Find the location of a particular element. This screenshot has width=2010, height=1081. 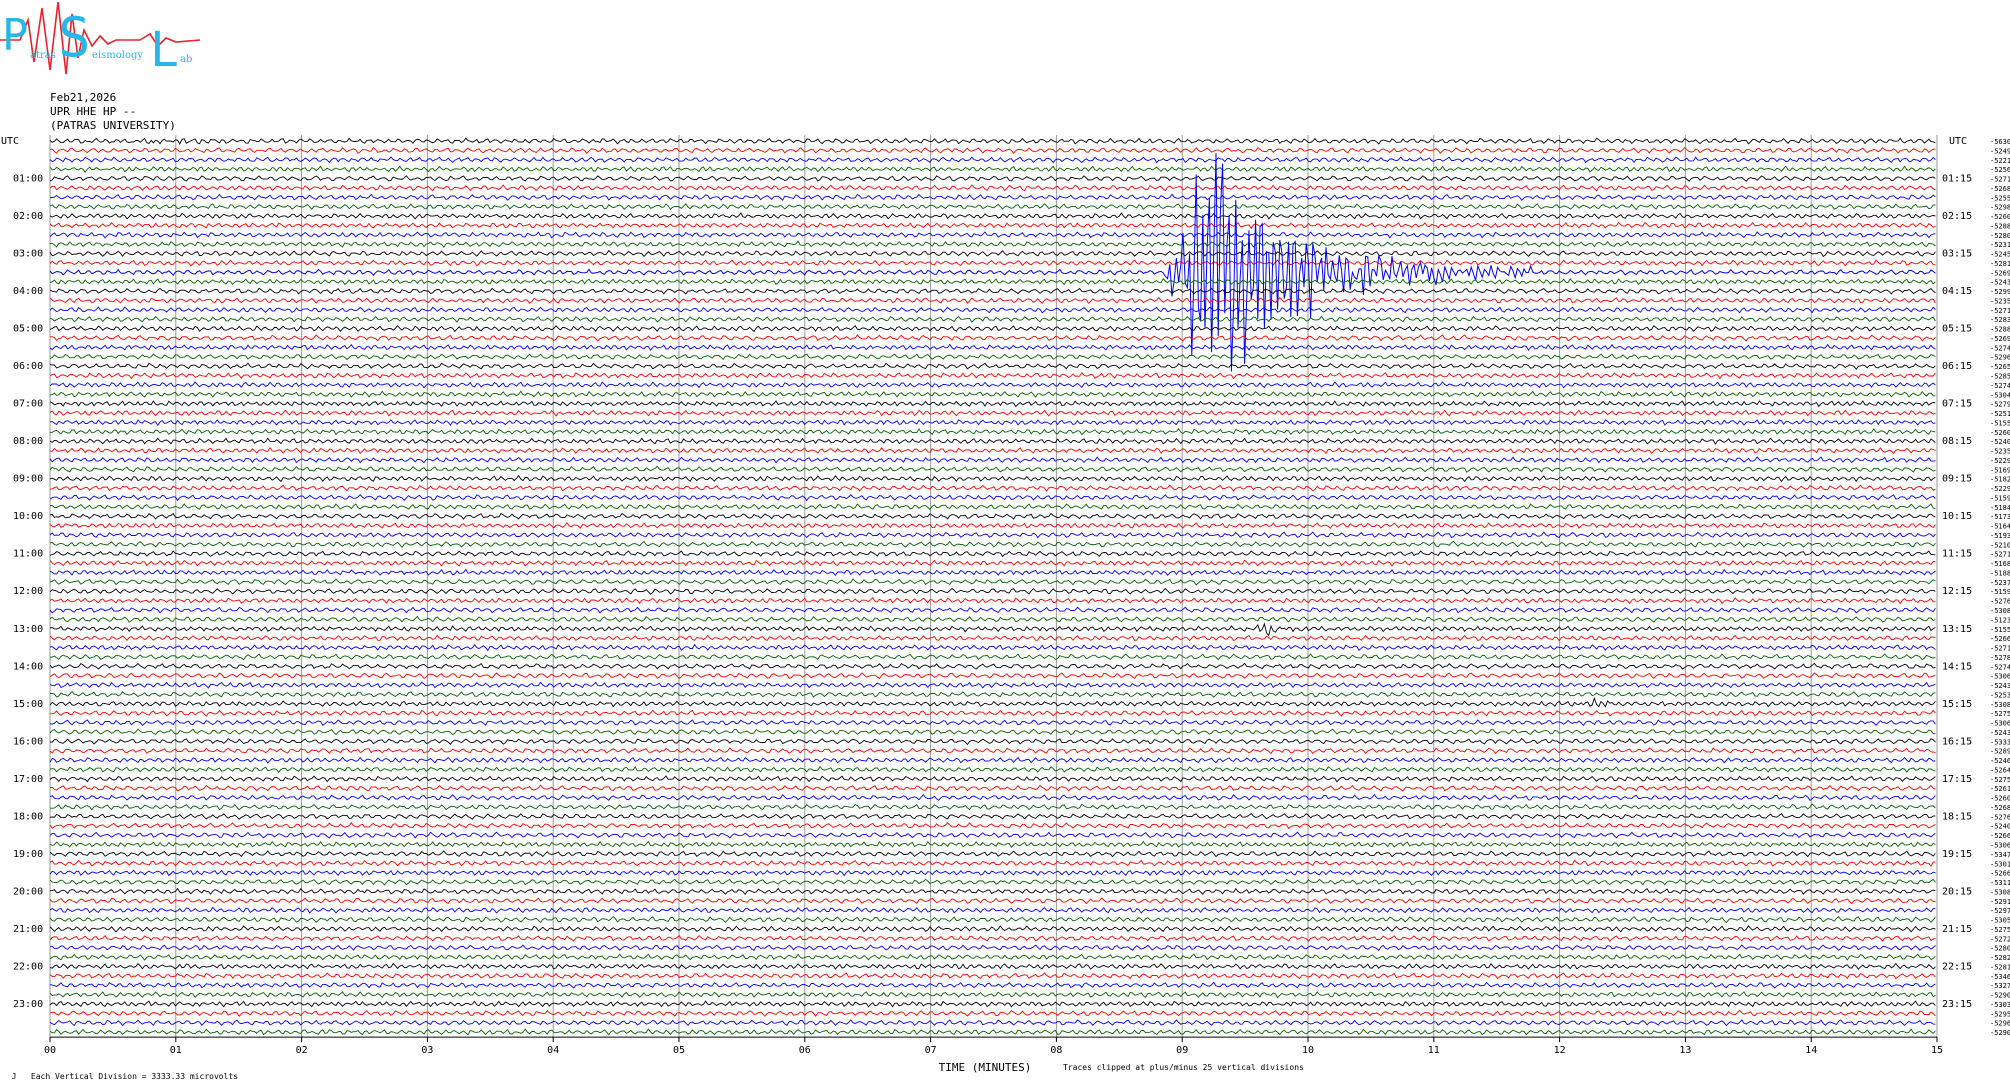

trace-offset-label: -5193 is located at coordinates (2000, 536).